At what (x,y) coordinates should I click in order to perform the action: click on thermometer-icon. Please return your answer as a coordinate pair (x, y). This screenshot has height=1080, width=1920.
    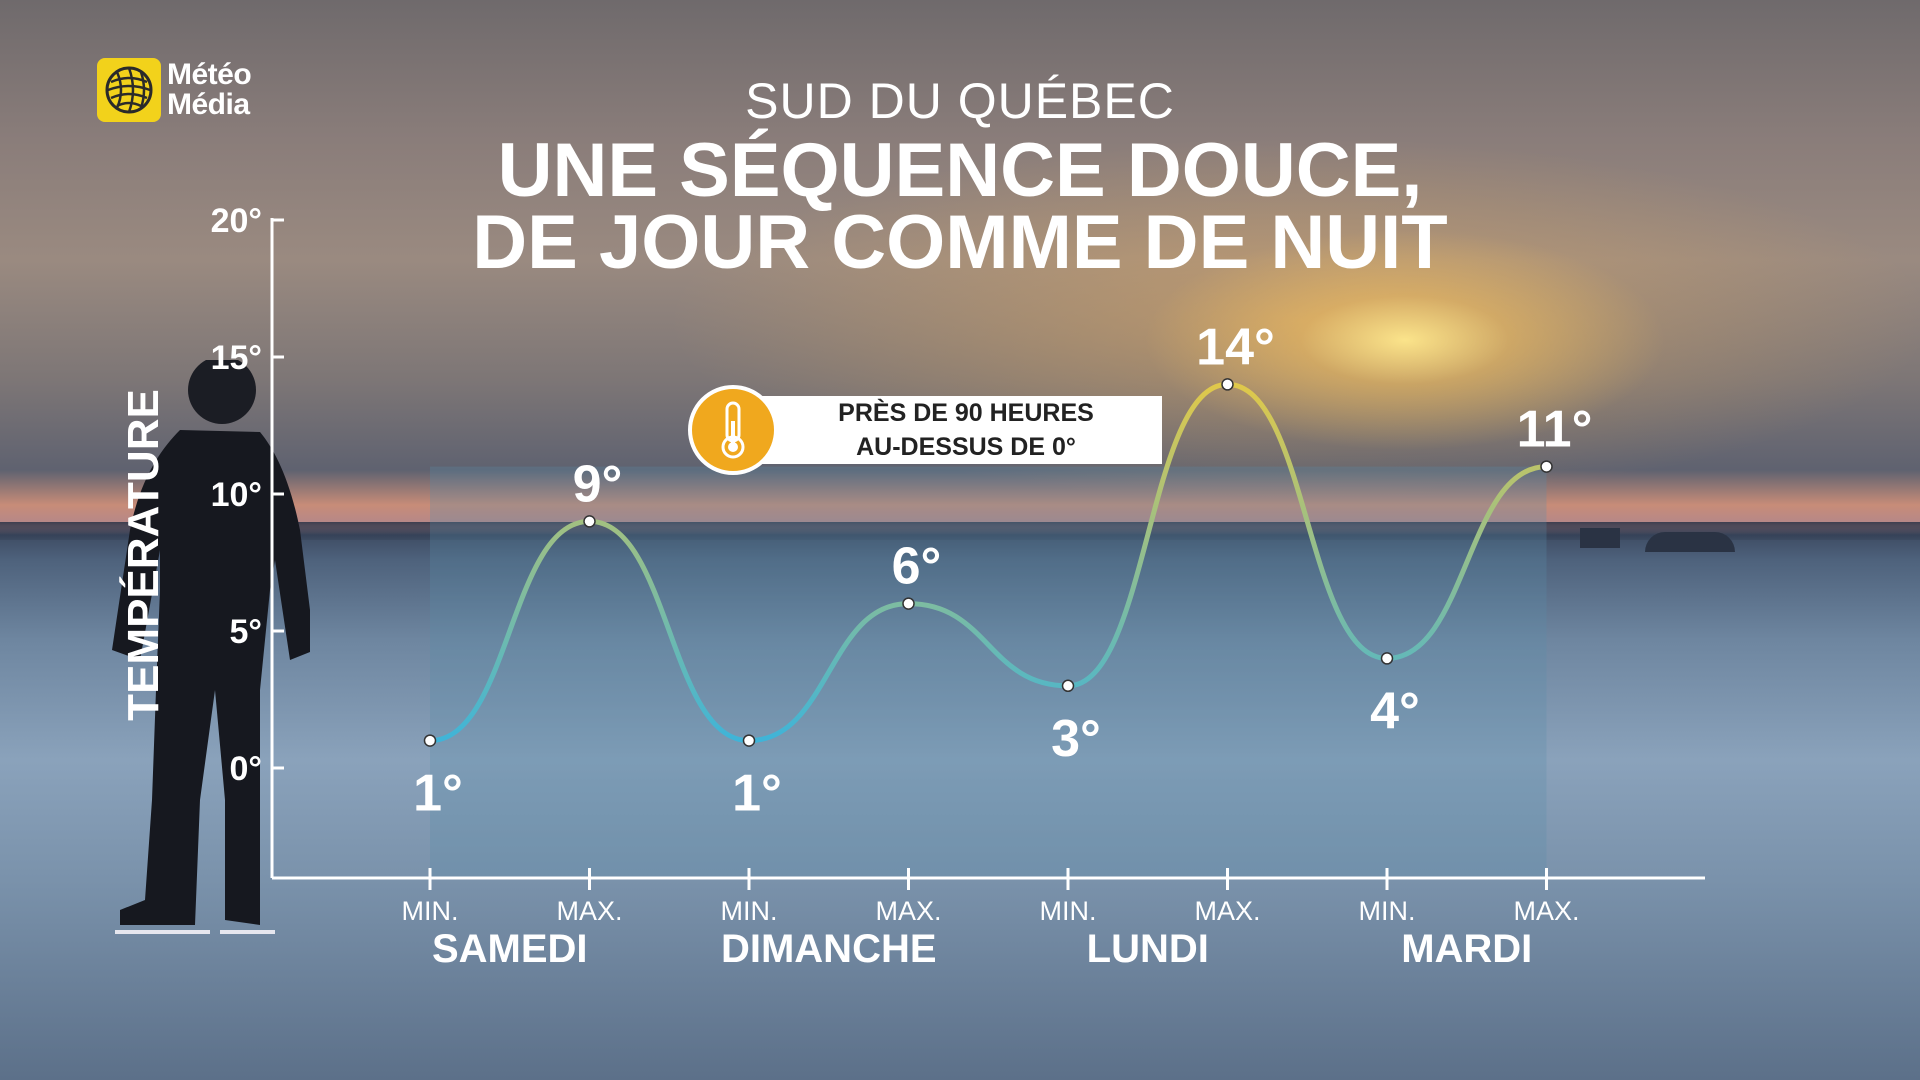
    Looking at the image, I should click on (733, 430).